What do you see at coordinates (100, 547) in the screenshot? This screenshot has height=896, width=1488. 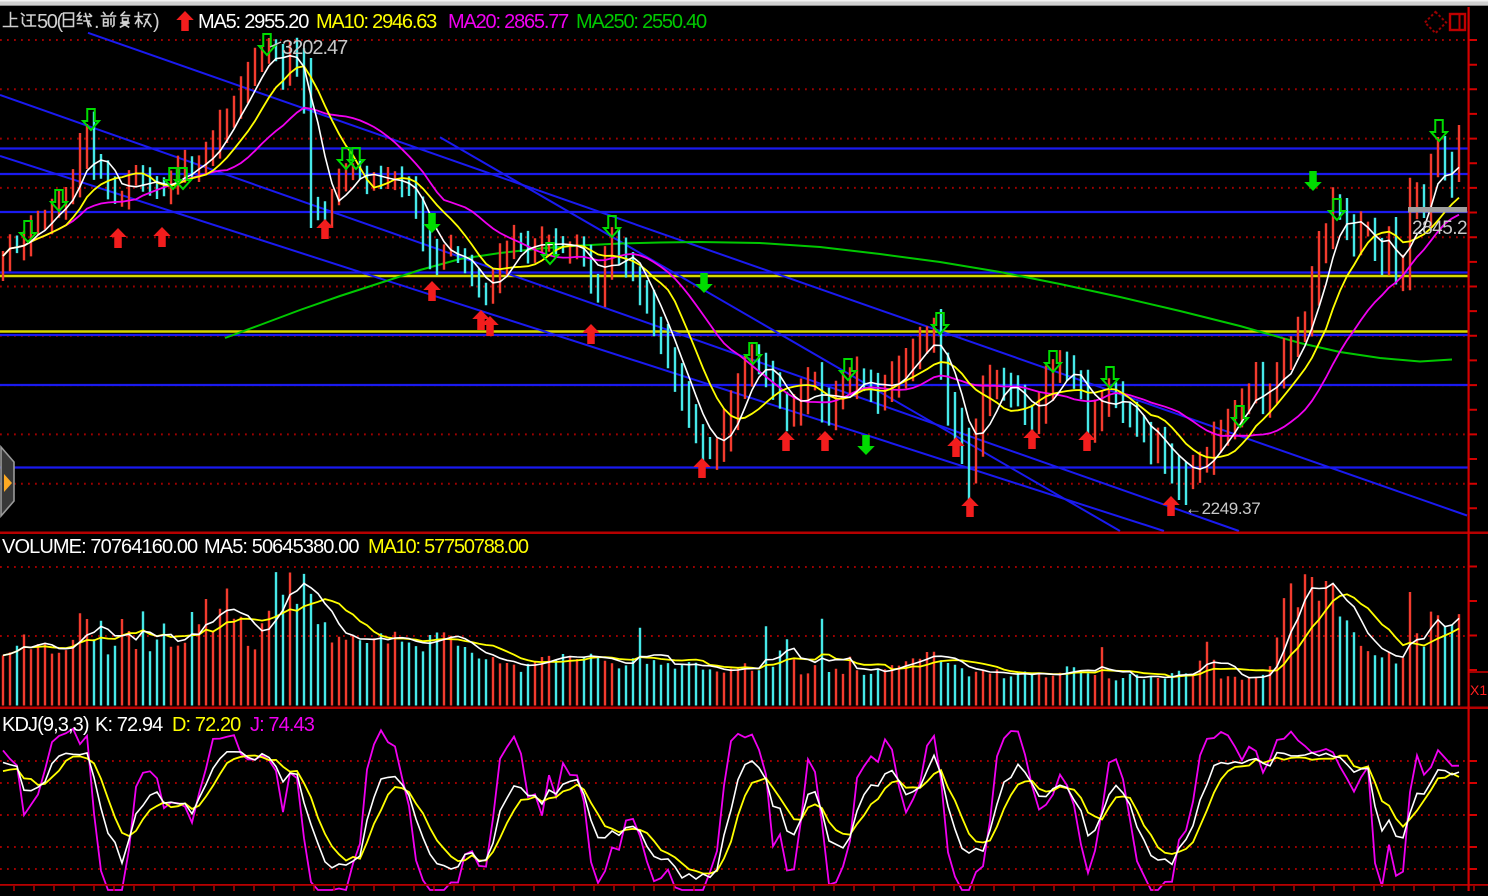 I see `svg-text: VOLUME: 70764160.00` at bounding box center [100, 547].